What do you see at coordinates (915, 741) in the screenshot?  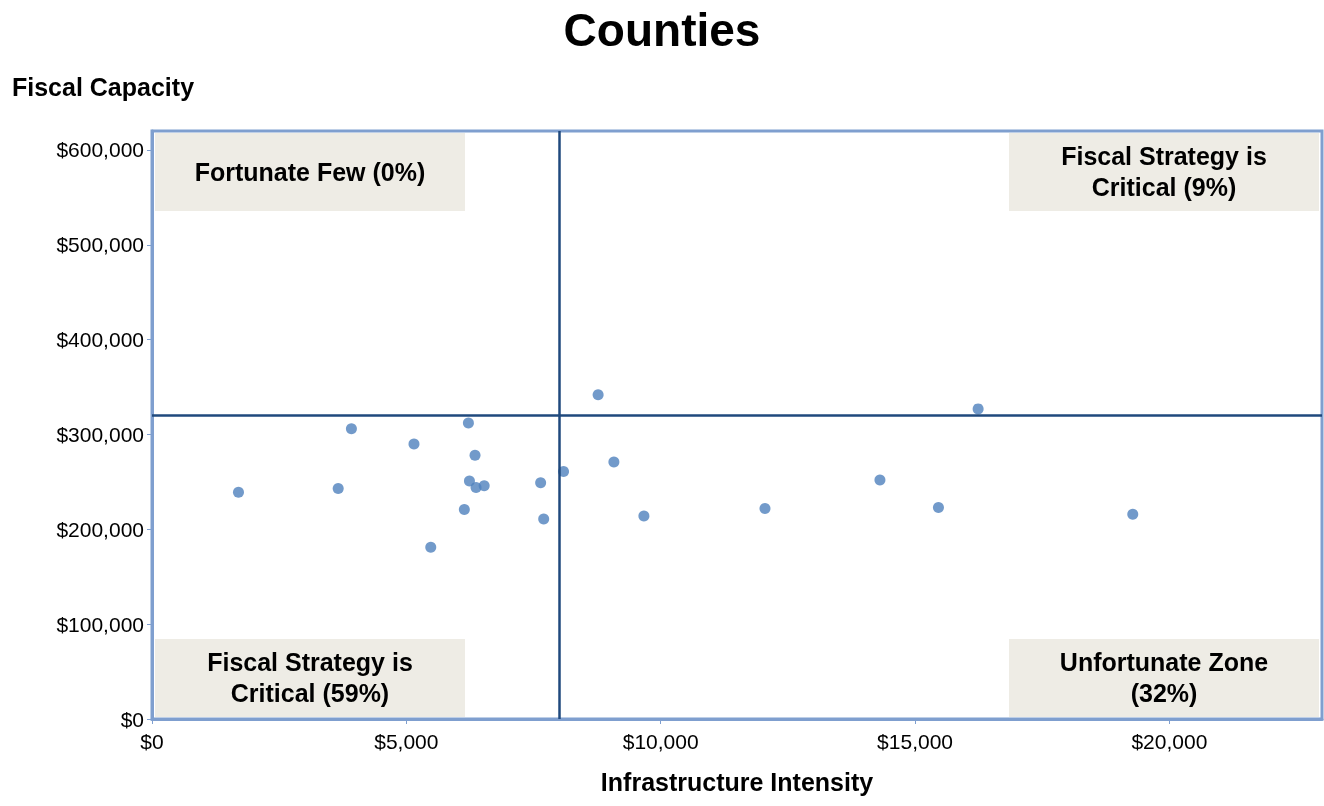 I see `x-tick-label: $15,000` at bounding box center [915, 741].